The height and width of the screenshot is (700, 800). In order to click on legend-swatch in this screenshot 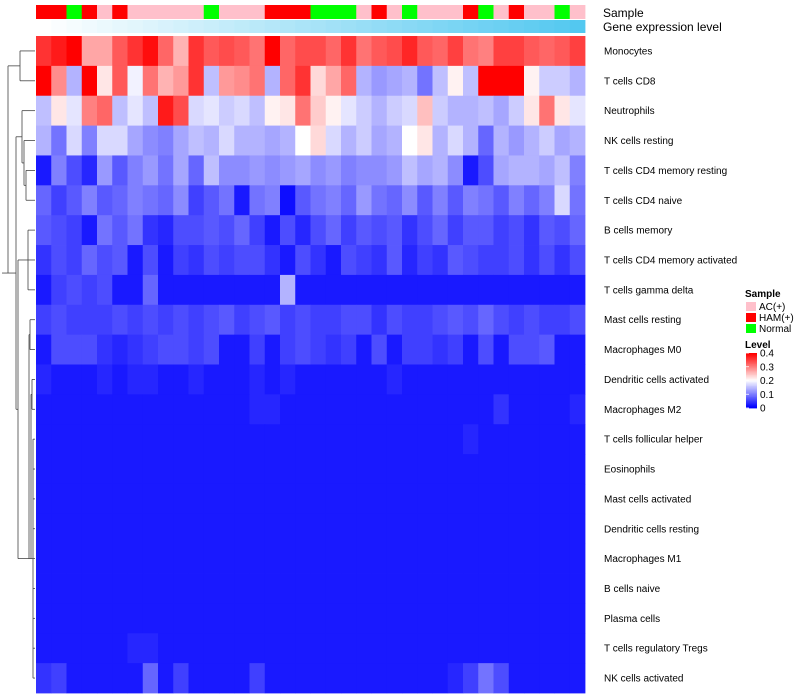, I will do `click(751, 306)`.